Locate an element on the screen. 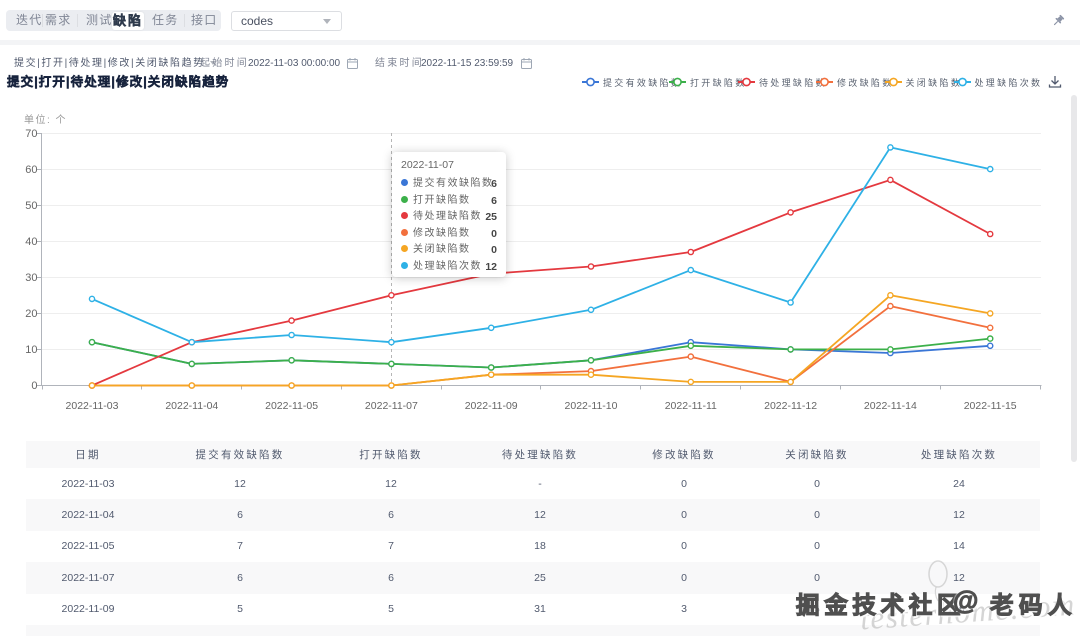 The width and height of the screenshot is (1080, 636). svg-text: 2022-11-04 is located at coordinates (191, 406).